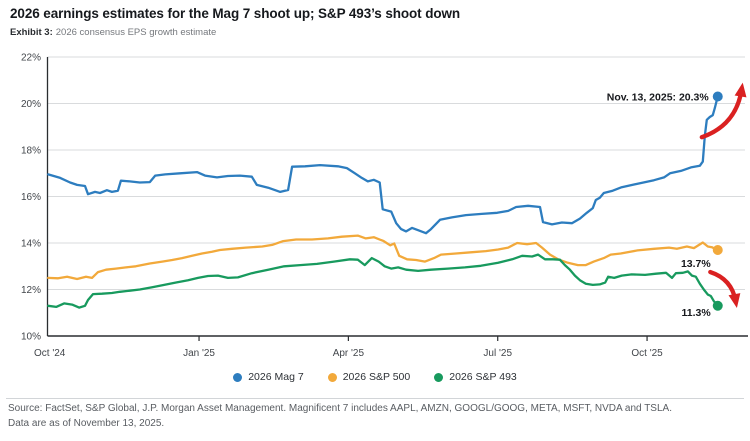  Describe the element at coordinates (31, 290) in the screenshot. I see `y-tick-label: 12%` at that location.